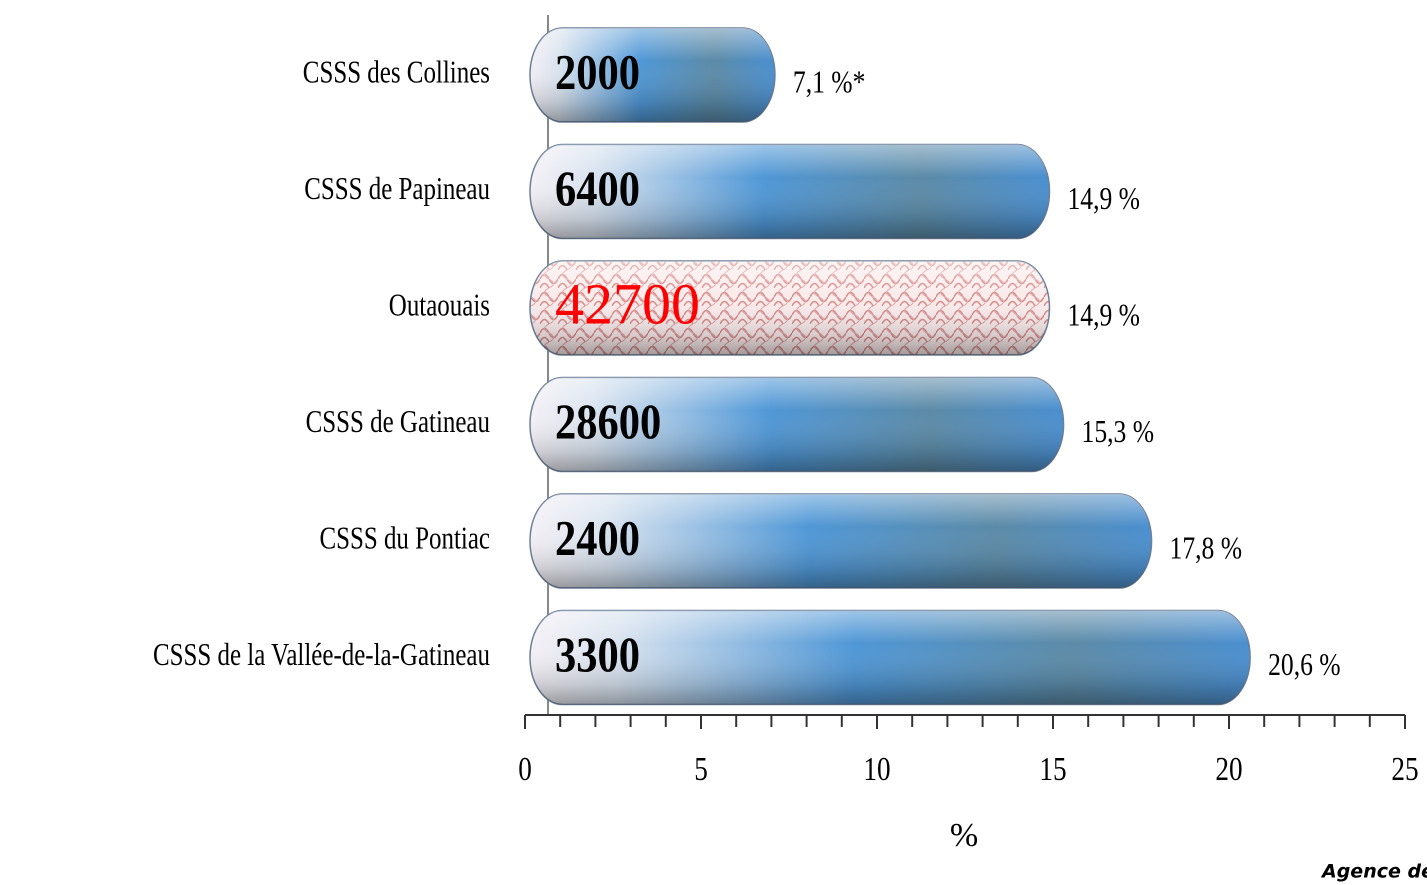 This screenshot has height=885, width=1427. What do you see at coordinates (1118, 431) in the screenshot?
I see `value-label: 15,3 %` at bounding box center [1118, 431].